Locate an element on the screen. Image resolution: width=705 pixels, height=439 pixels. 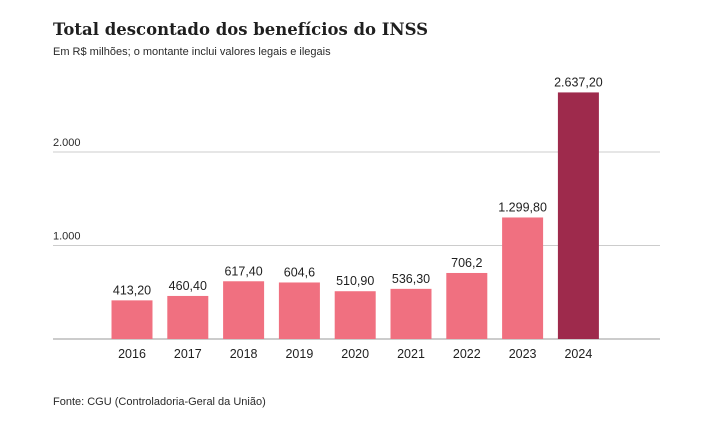
x-tick-label: 2020 is located at coordinates (355, 354).